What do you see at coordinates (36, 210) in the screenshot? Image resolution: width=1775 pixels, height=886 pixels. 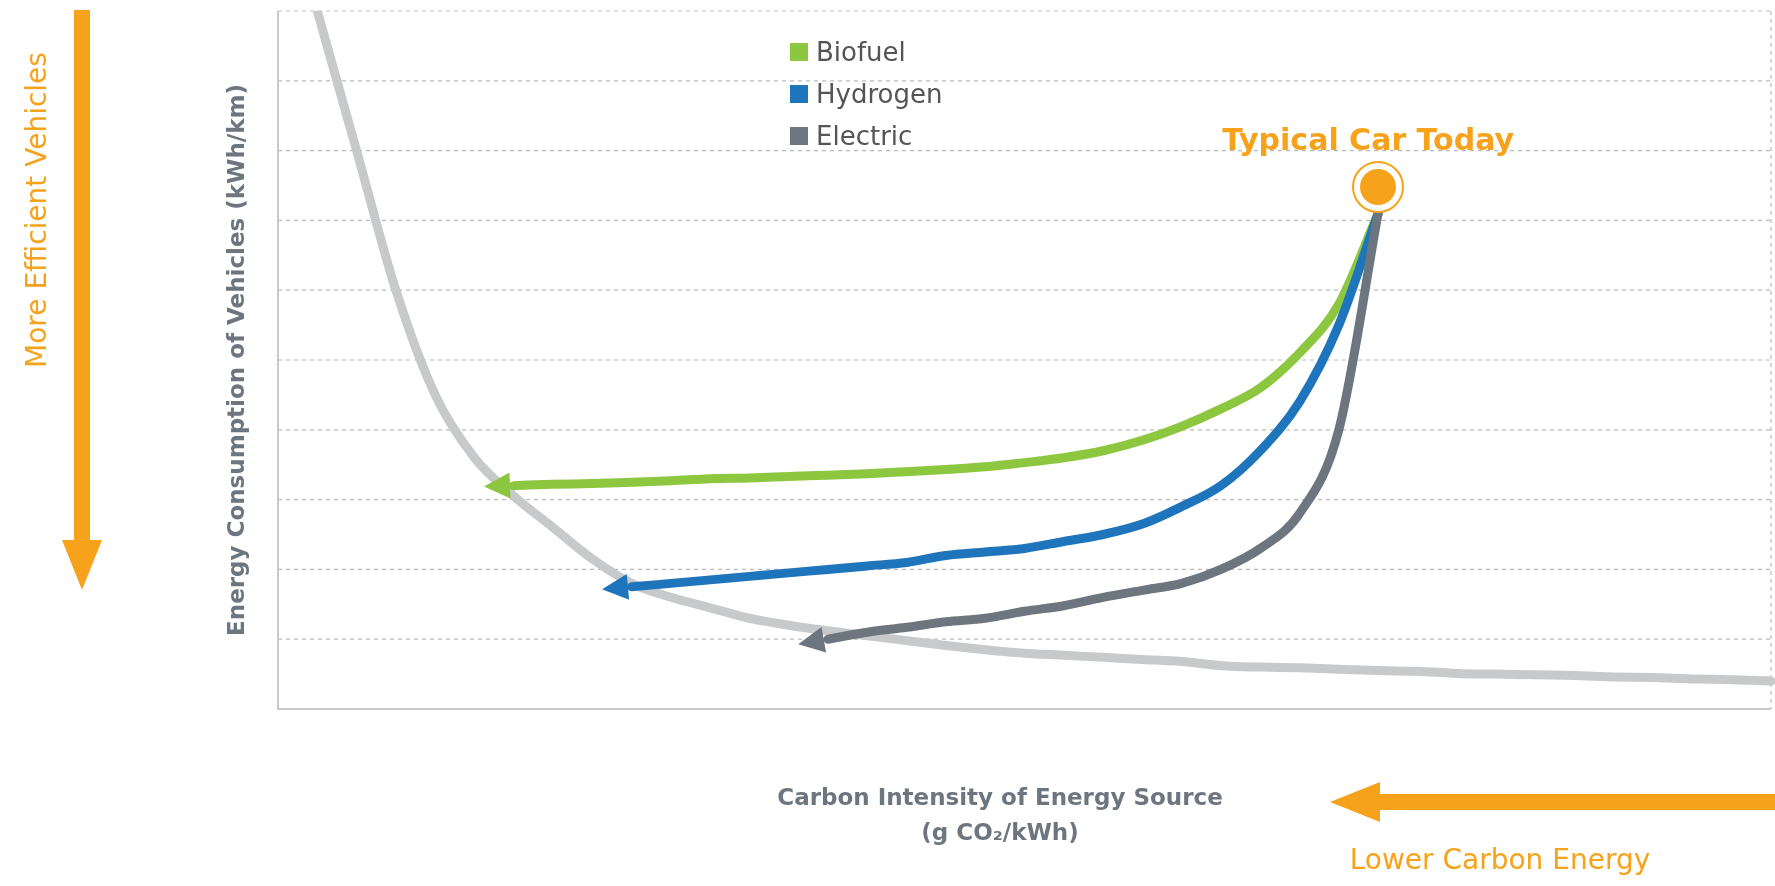 I see `text: More Efficient Vehicles` at bounding box center [36, 210].